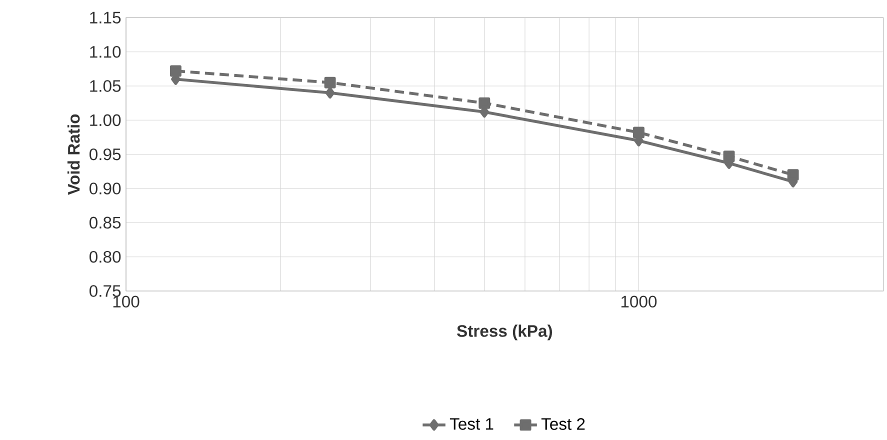 The width and height of the screenshot is (887, 440). What do you see at coordinates (504, 332) in the screenshot?
I see `x-axis-title: Stress (kPa)` at bounding box center [504, 332].